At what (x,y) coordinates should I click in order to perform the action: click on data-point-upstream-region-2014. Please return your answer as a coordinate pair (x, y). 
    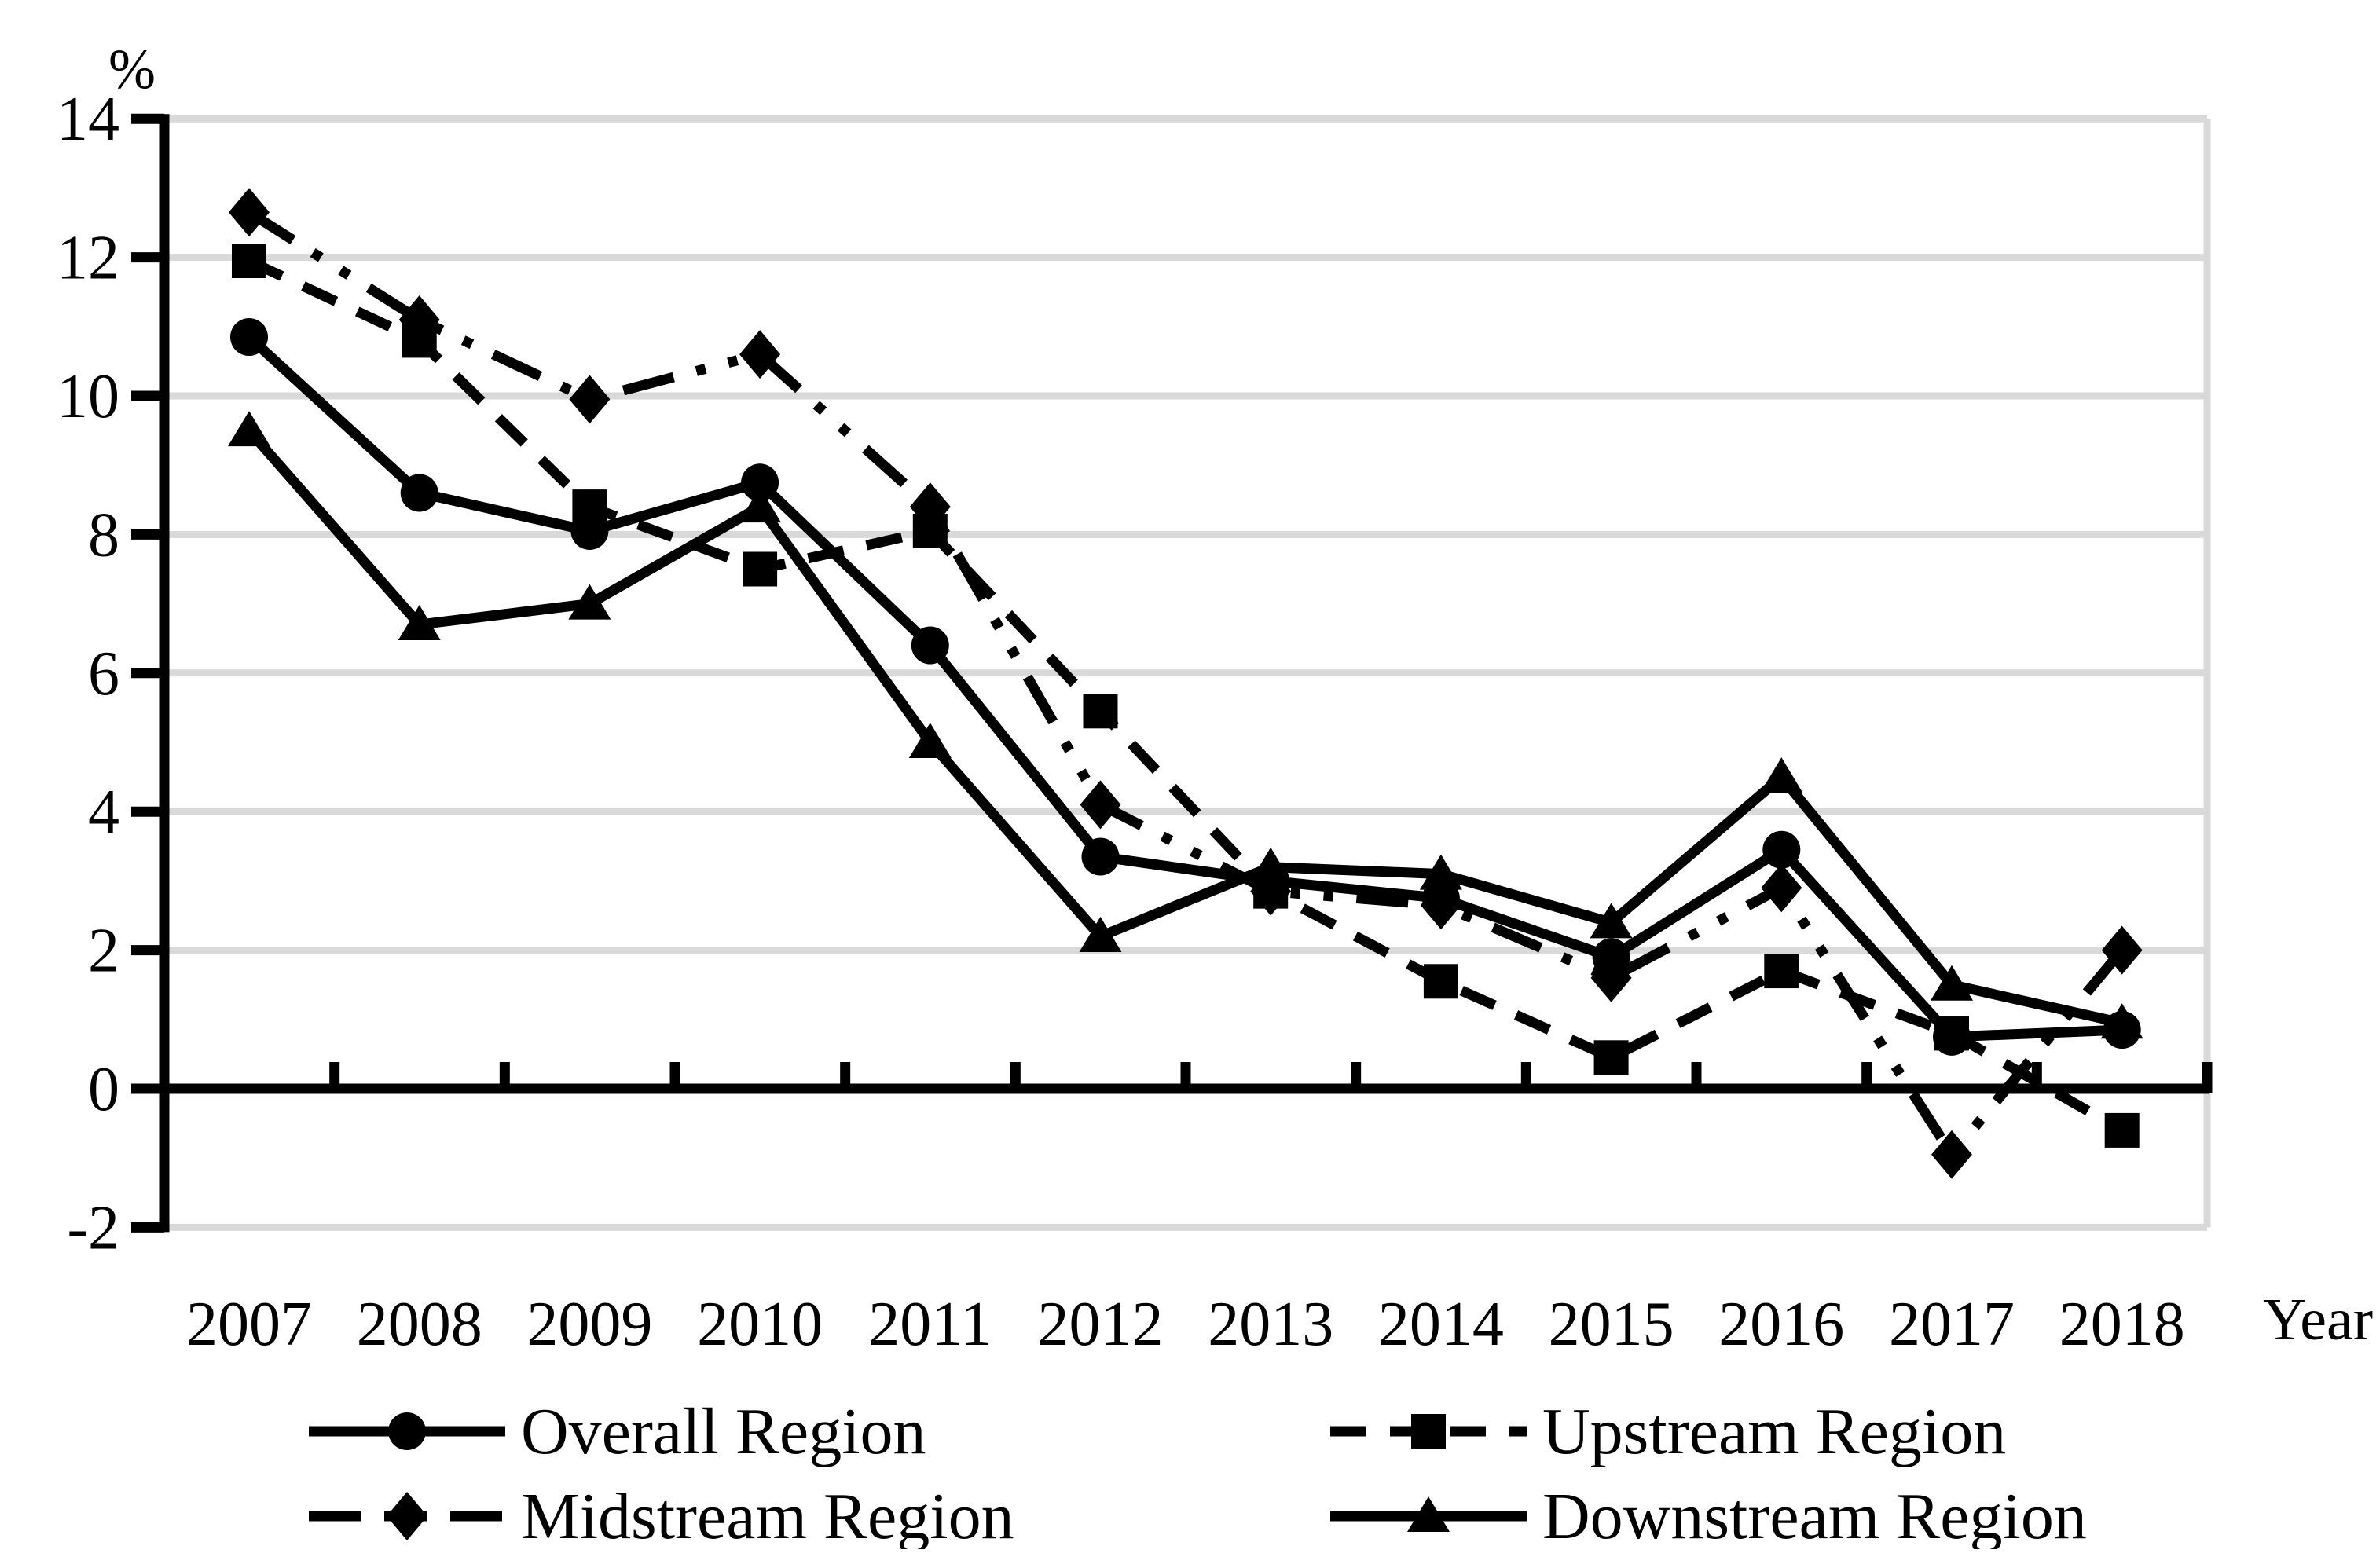
    Looking at the image, I should click on (1440, 981).